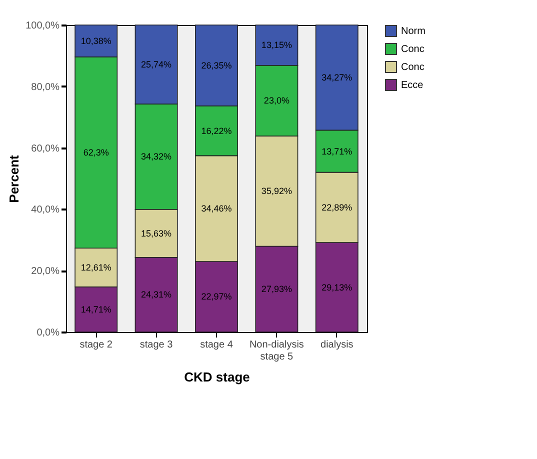 This screenshot has height=459, width=537. What do you see at coordinates (156, 157) in the screenshot?
I see `data-label: 34,32%` at bounding box center [156, 157].